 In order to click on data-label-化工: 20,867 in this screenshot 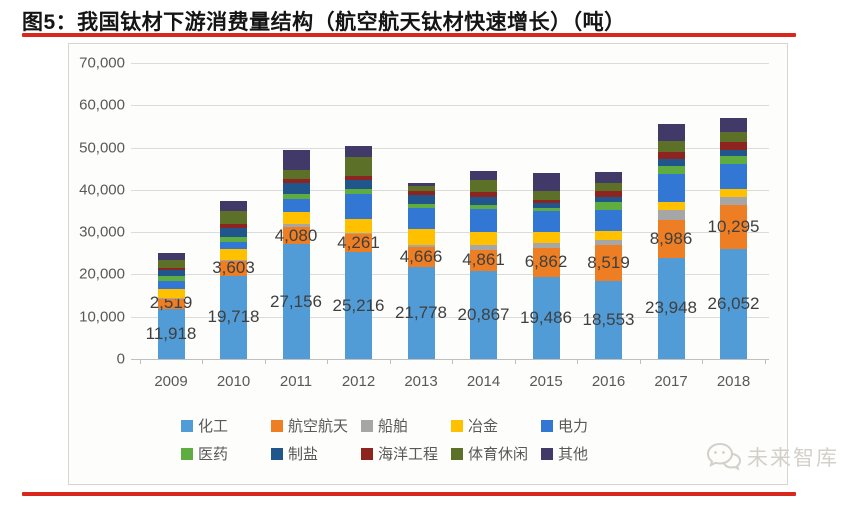, I will do `click(483, 314)`.